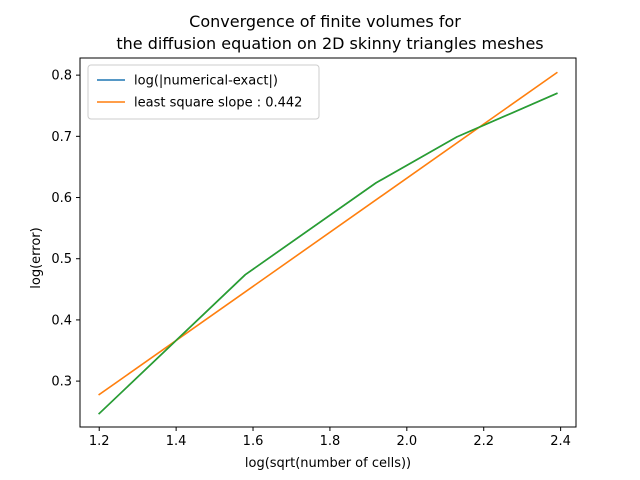 The image size is (640, 480). What do you see at coordinates (330, 441) in the screenshot?
I see `x-tick-label: 1.8` at bounding box center [330, 441].